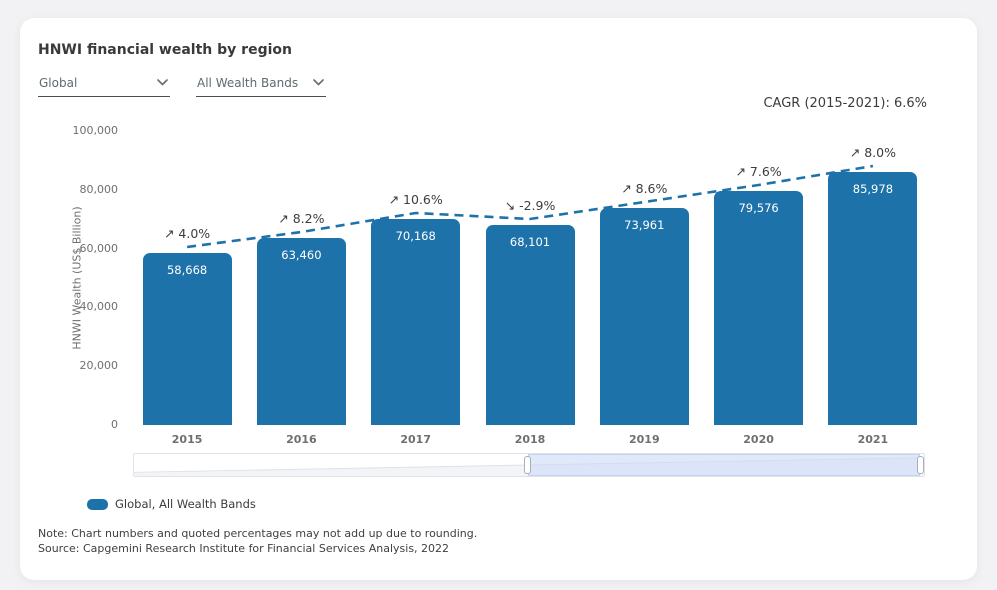  I want to click on growth-label: ↗ 4.0%, so click(187, 233).